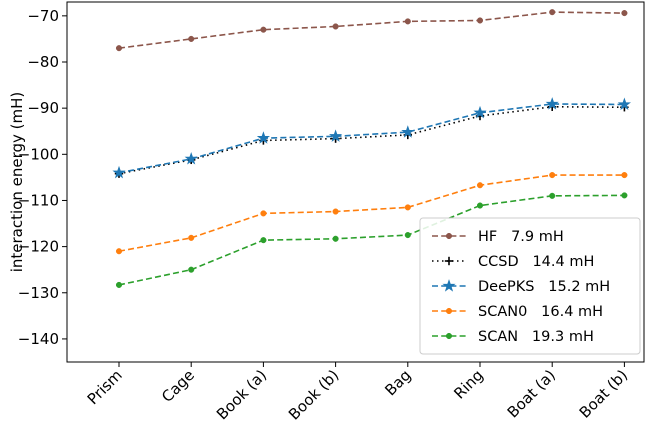  I want to click on legend-label: CCSD 14.4 mH, so click(536, 262).